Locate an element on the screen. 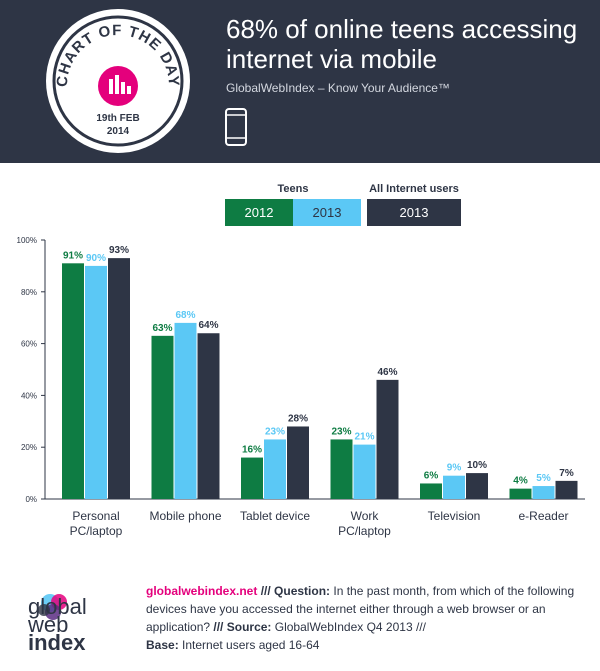  data-label: 91% is located at coordinates (73, 255).